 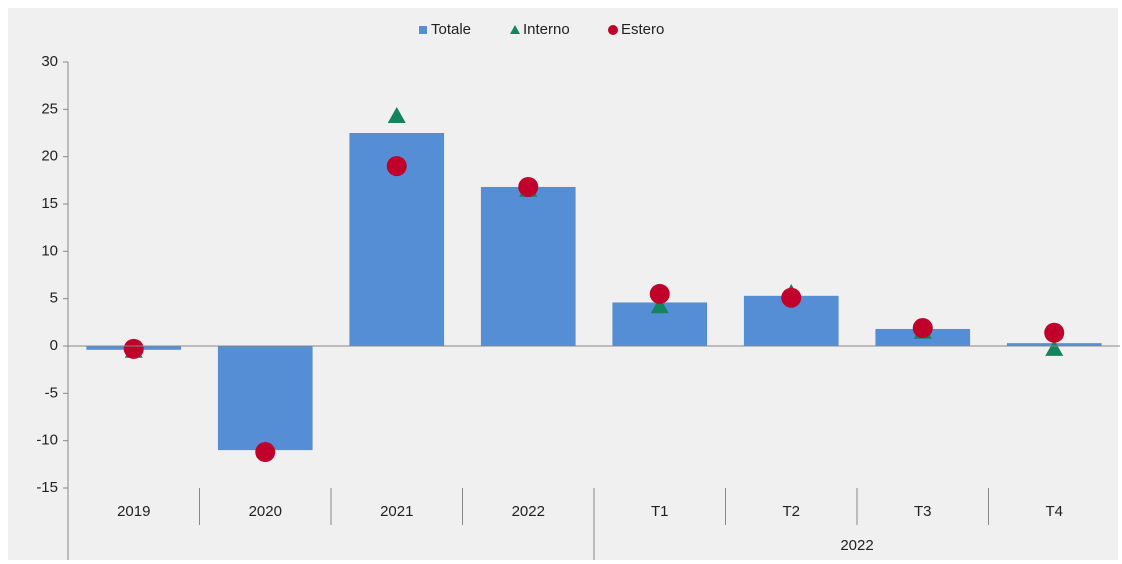 I want to click on x-tick-label: 2020, so click(x=265, y=511).